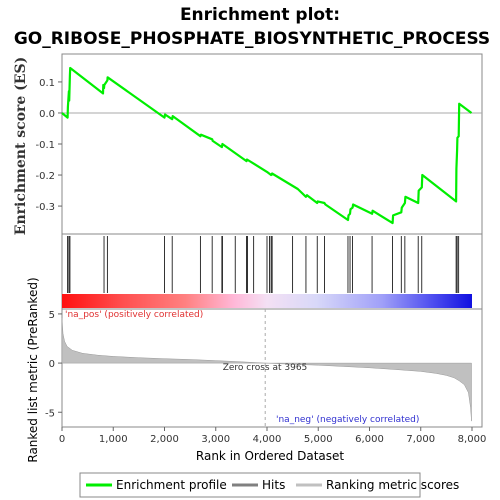  What do you see at coordinates (47, 114) in the screenshot?
I see `es-y-tick-label: 0.0` at bounding box center [47, 114].